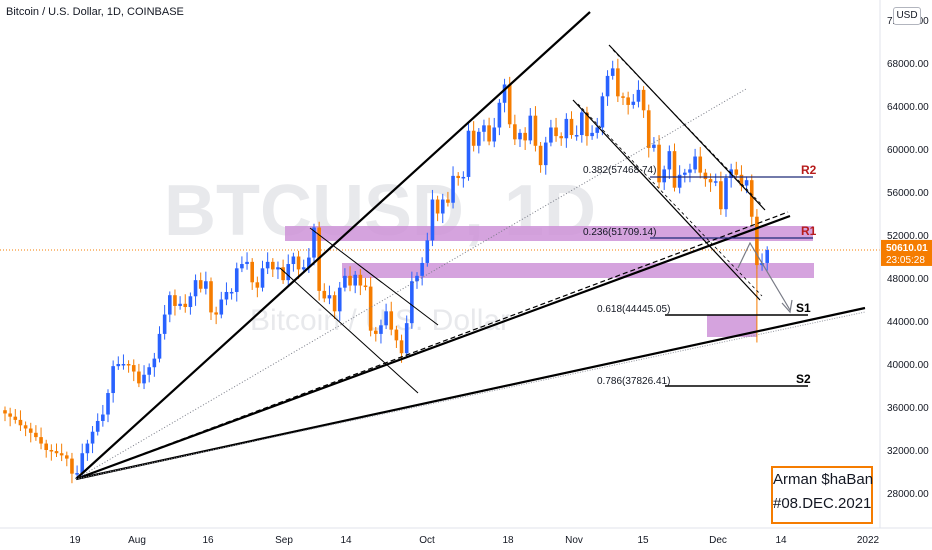 The image size is (932, 550). I want to click on channel-upper-sep, so click(374, 276).